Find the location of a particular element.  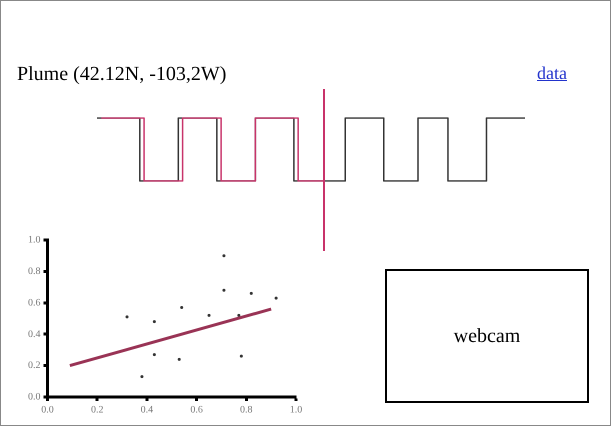

x-tick-label: 0.0 is located at coordinates (47, 410).